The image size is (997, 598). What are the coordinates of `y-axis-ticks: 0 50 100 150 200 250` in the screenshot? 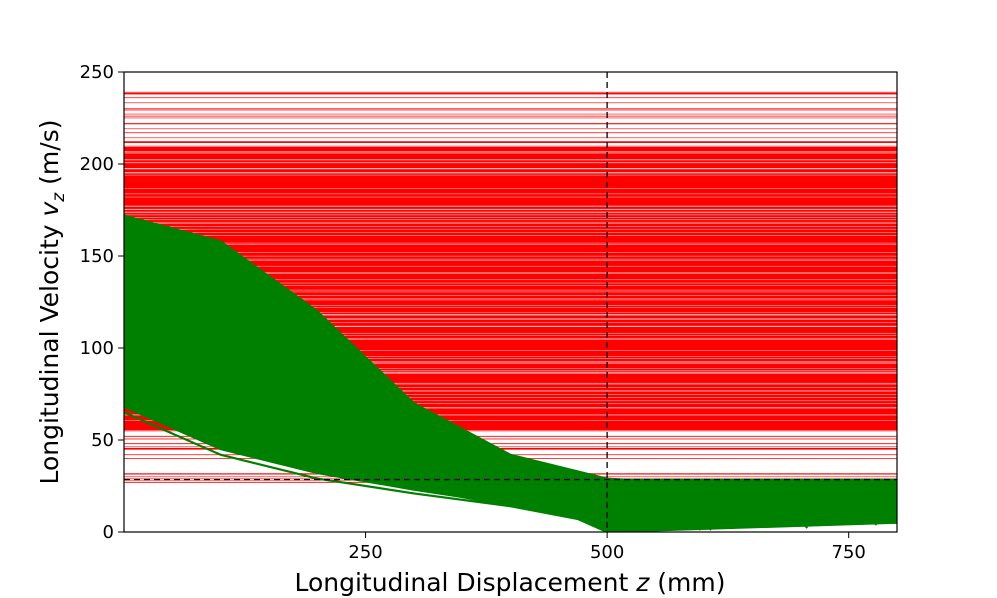 It's located at (102, 302).